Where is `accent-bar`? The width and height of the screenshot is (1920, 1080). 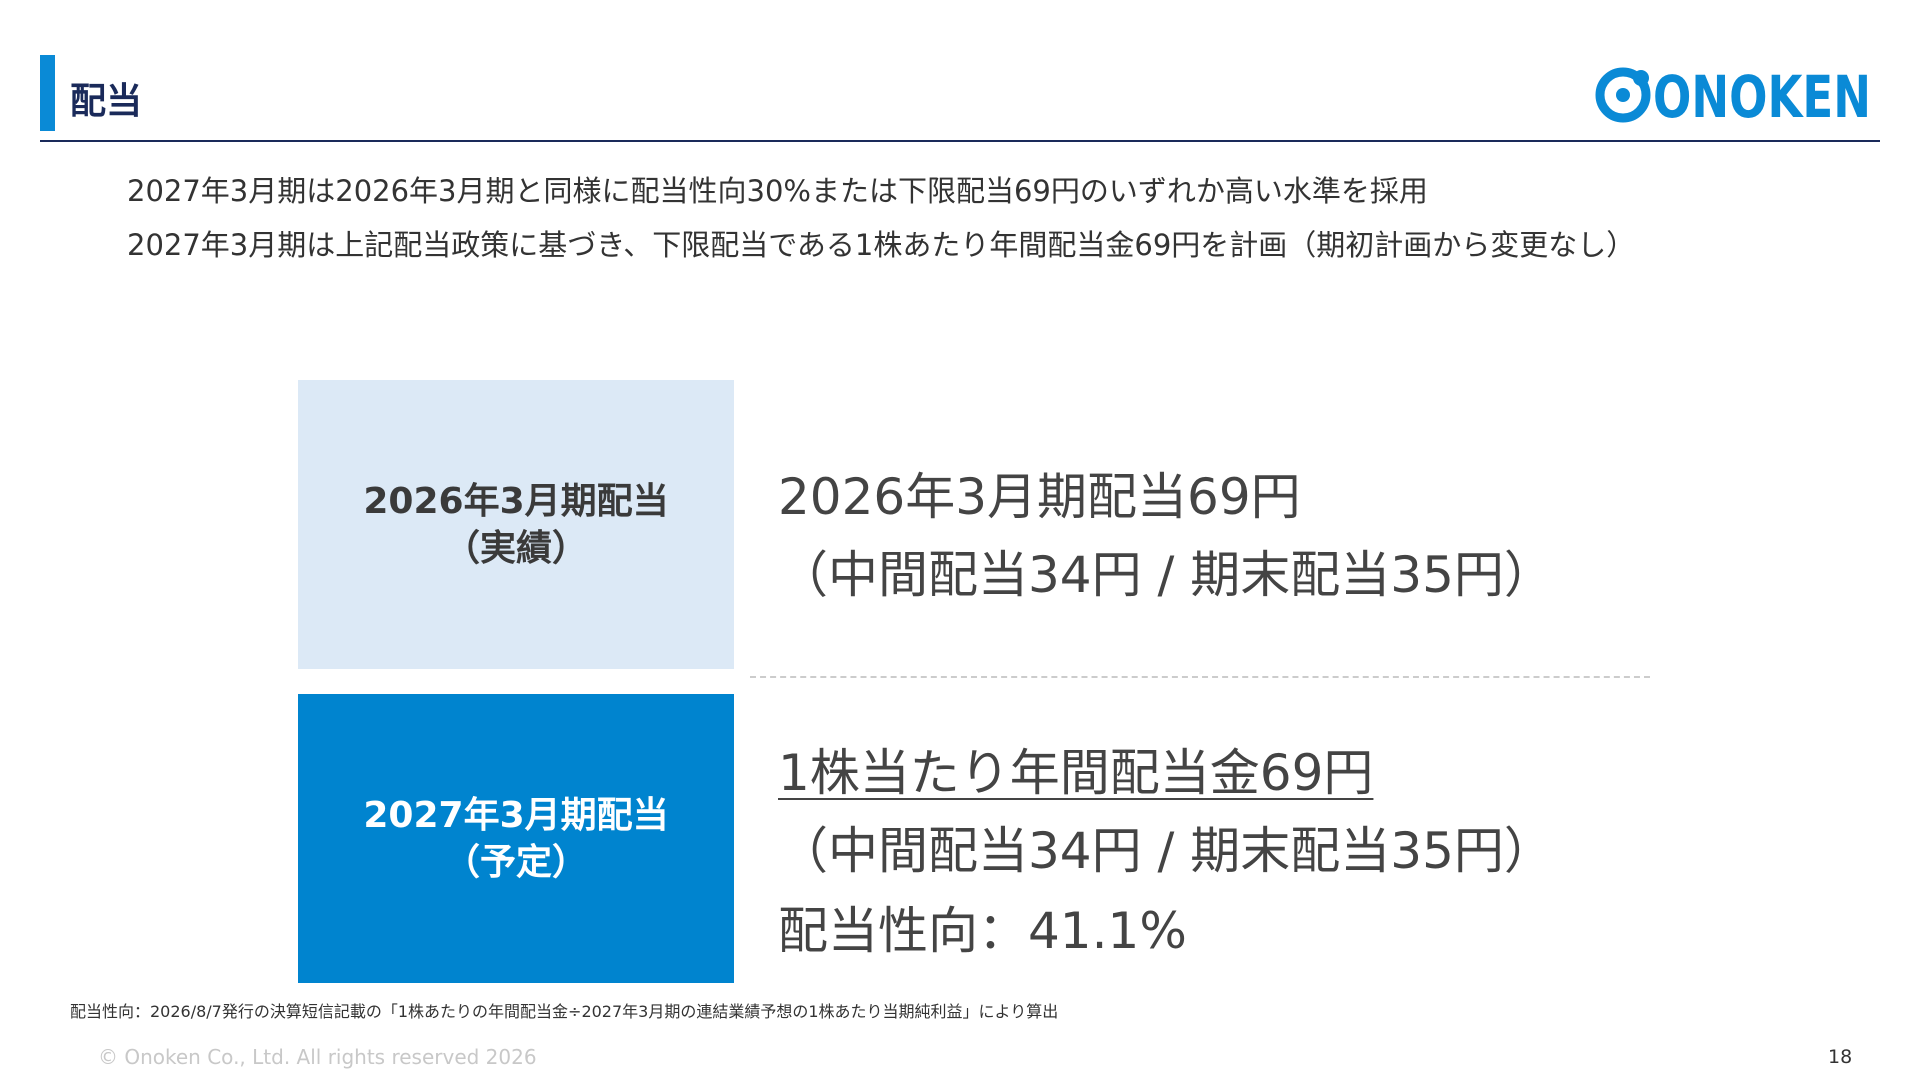
accent-bar is located at coordinates (47, 93).